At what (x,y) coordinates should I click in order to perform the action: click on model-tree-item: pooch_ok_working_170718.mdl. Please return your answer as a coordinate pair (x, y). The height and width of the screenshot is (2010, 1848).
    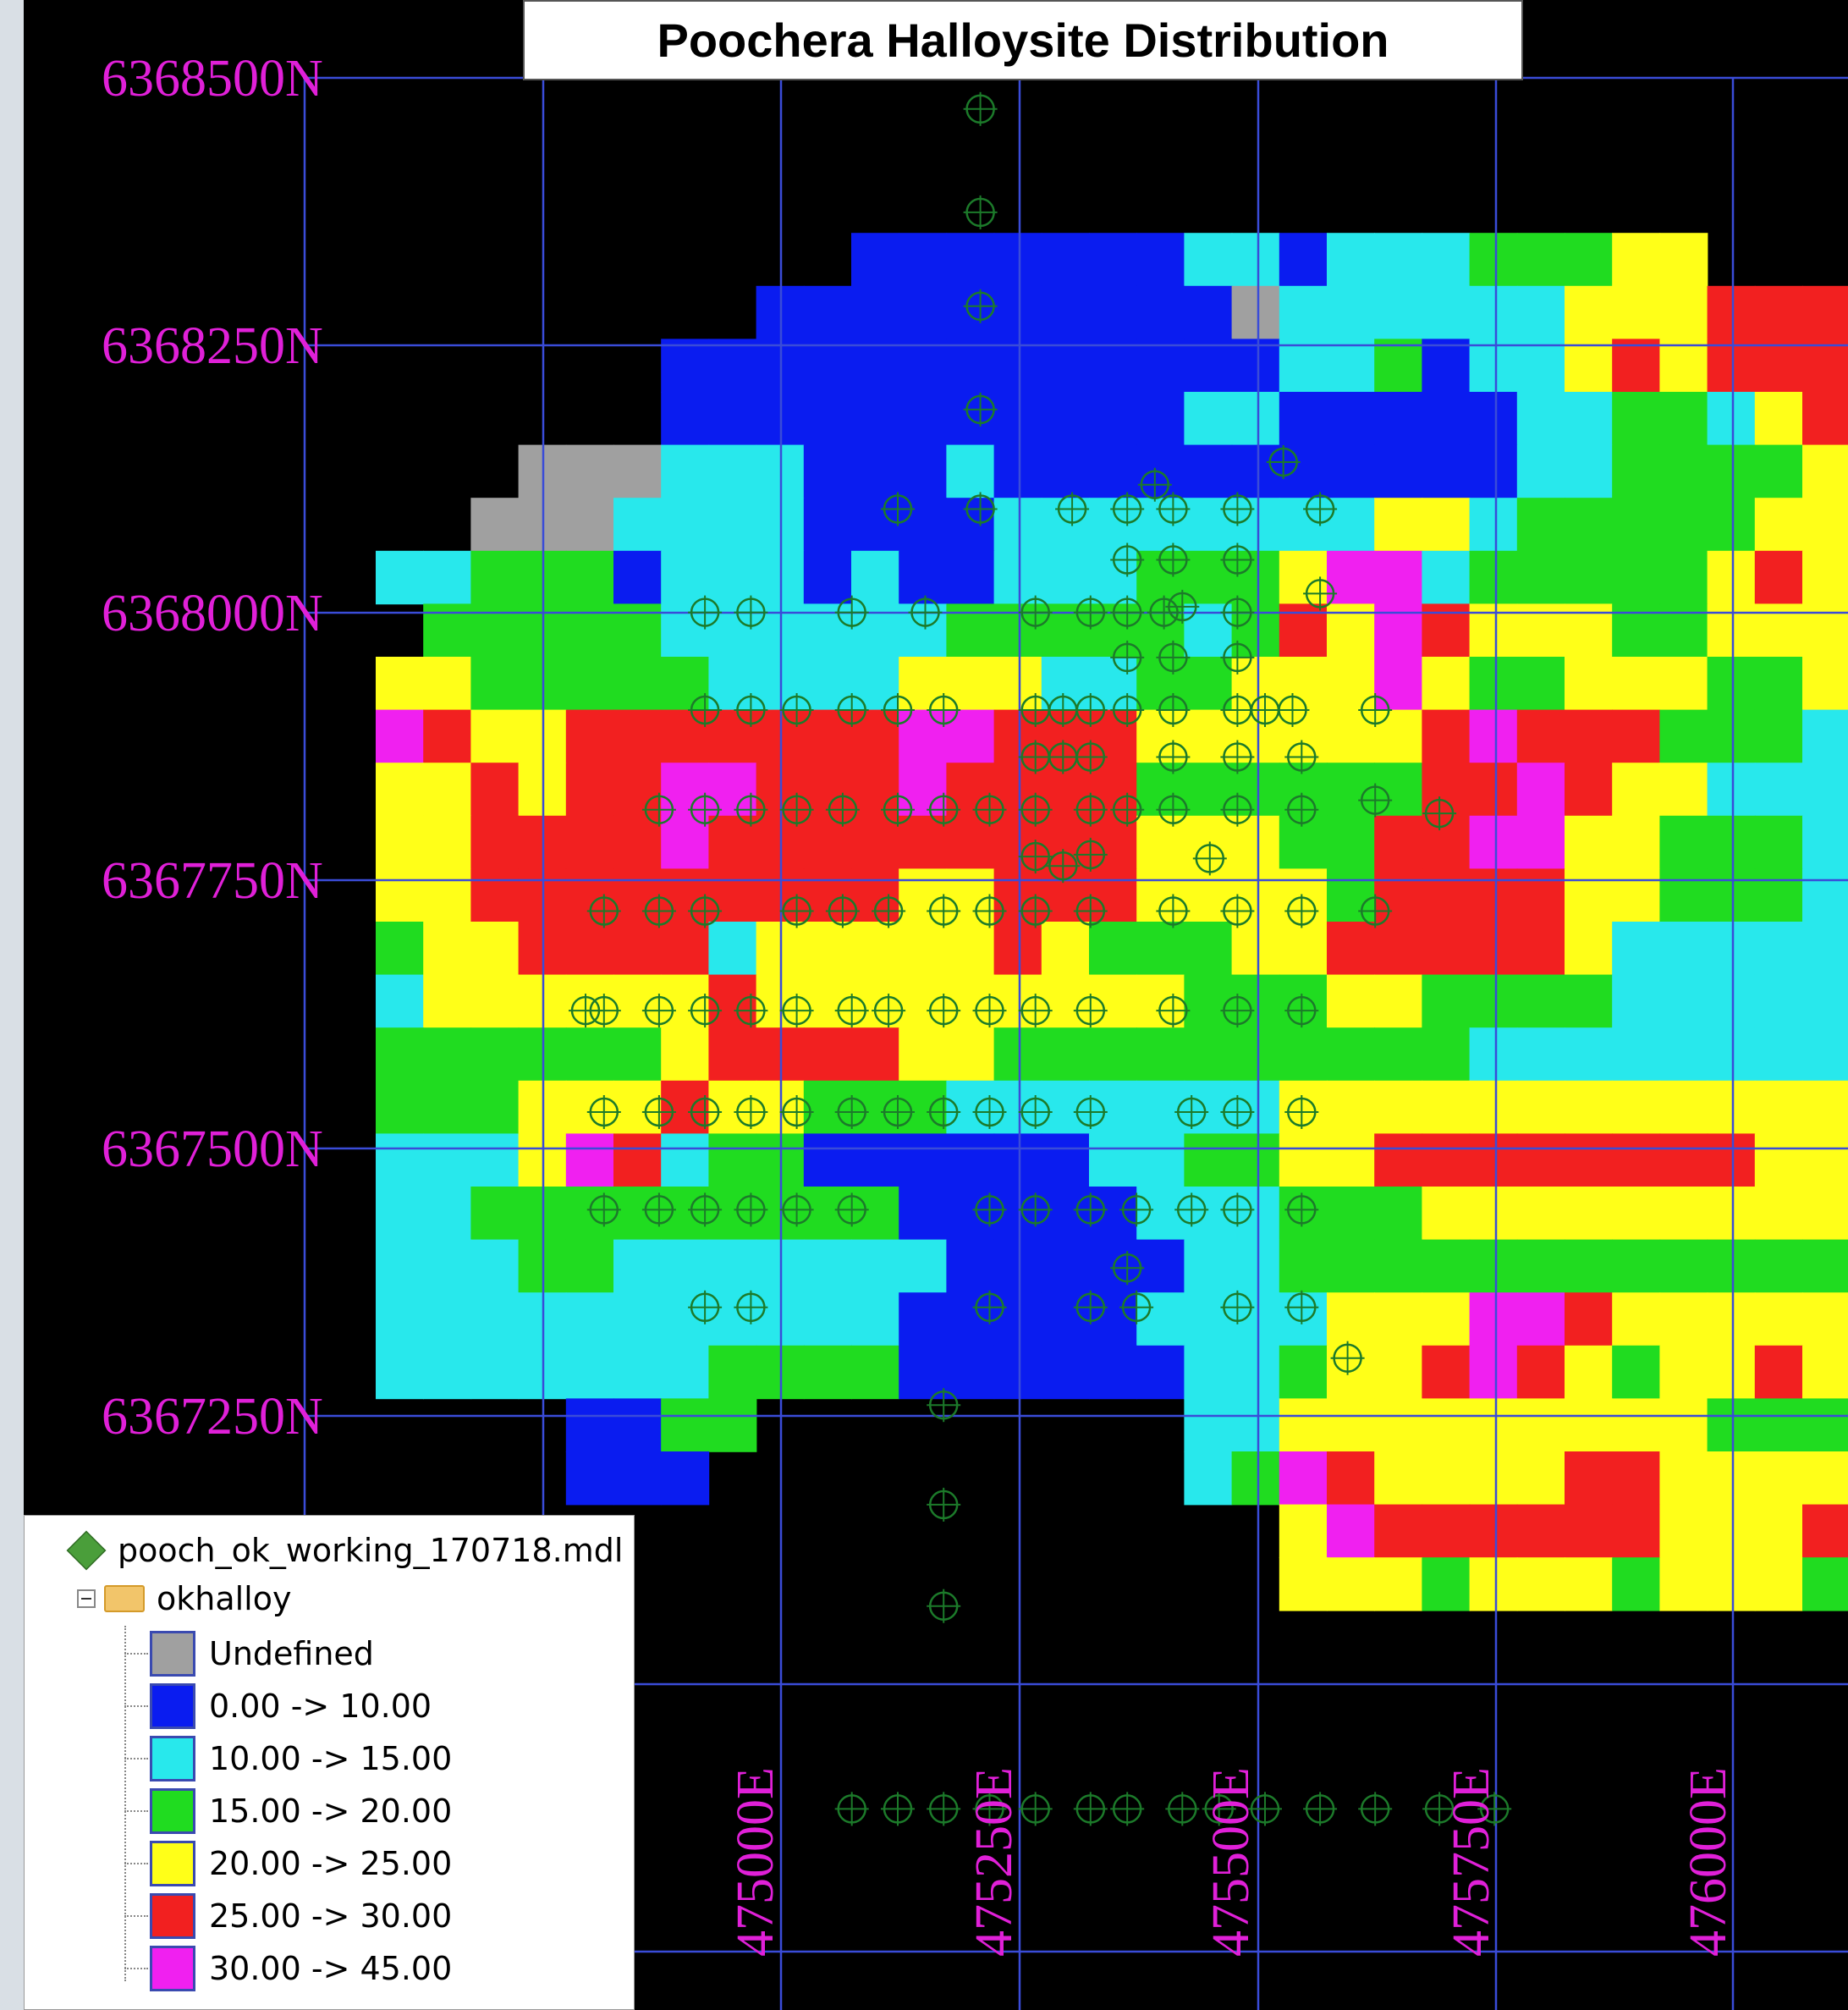
    Looking at the image, I should click on (345, 1550).